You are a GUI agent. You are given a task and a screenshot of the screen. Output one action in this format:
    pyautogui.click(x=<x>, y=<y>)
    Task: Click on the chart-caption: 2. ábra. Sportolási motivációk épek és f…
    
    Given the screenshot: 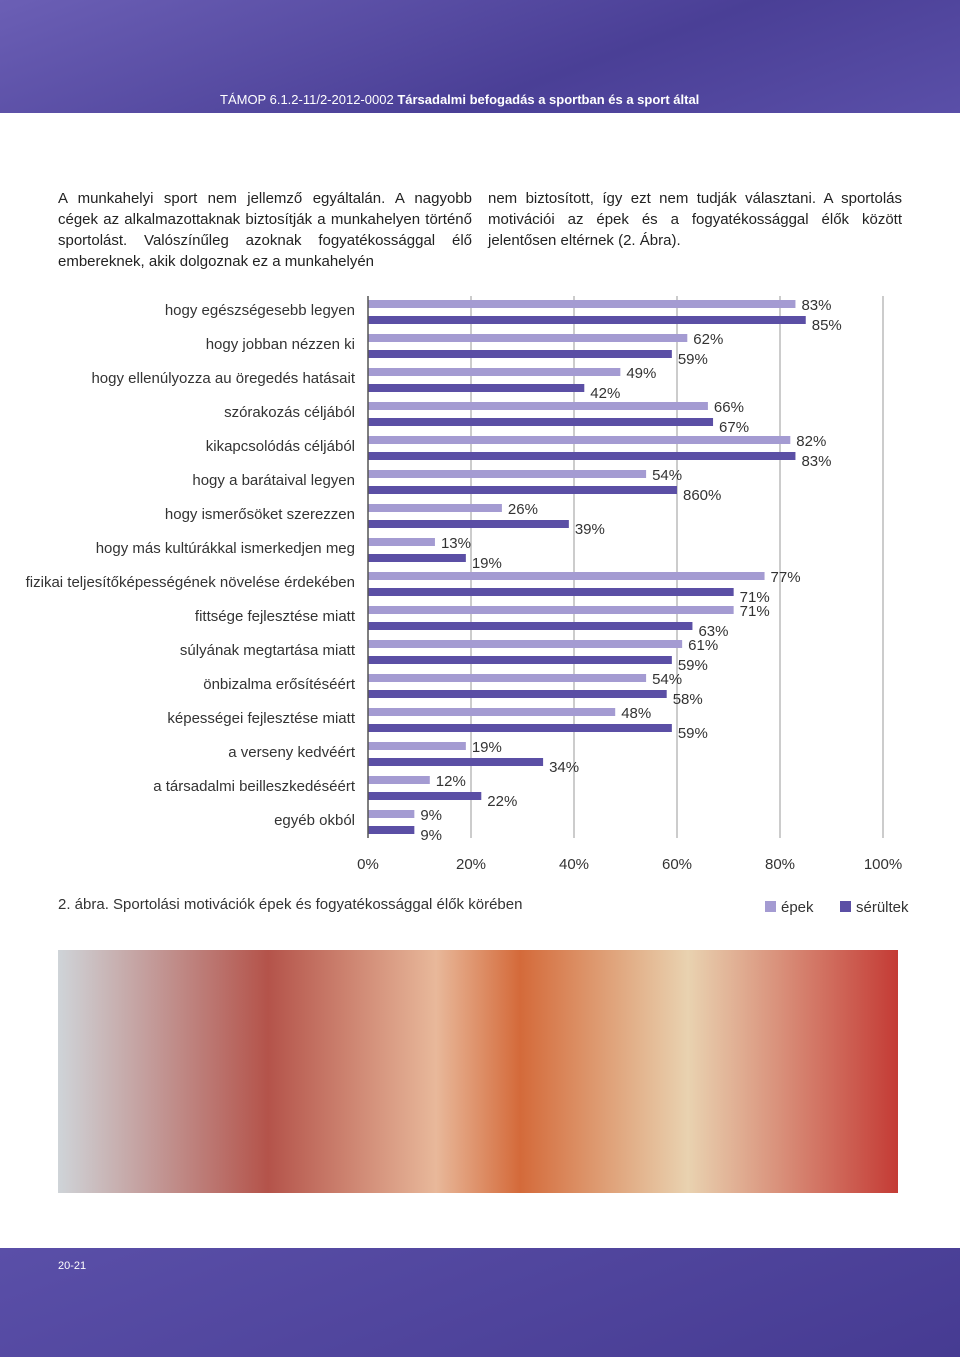 What is the action you would take?
    pyautogui.click(x=290, y=904)
    